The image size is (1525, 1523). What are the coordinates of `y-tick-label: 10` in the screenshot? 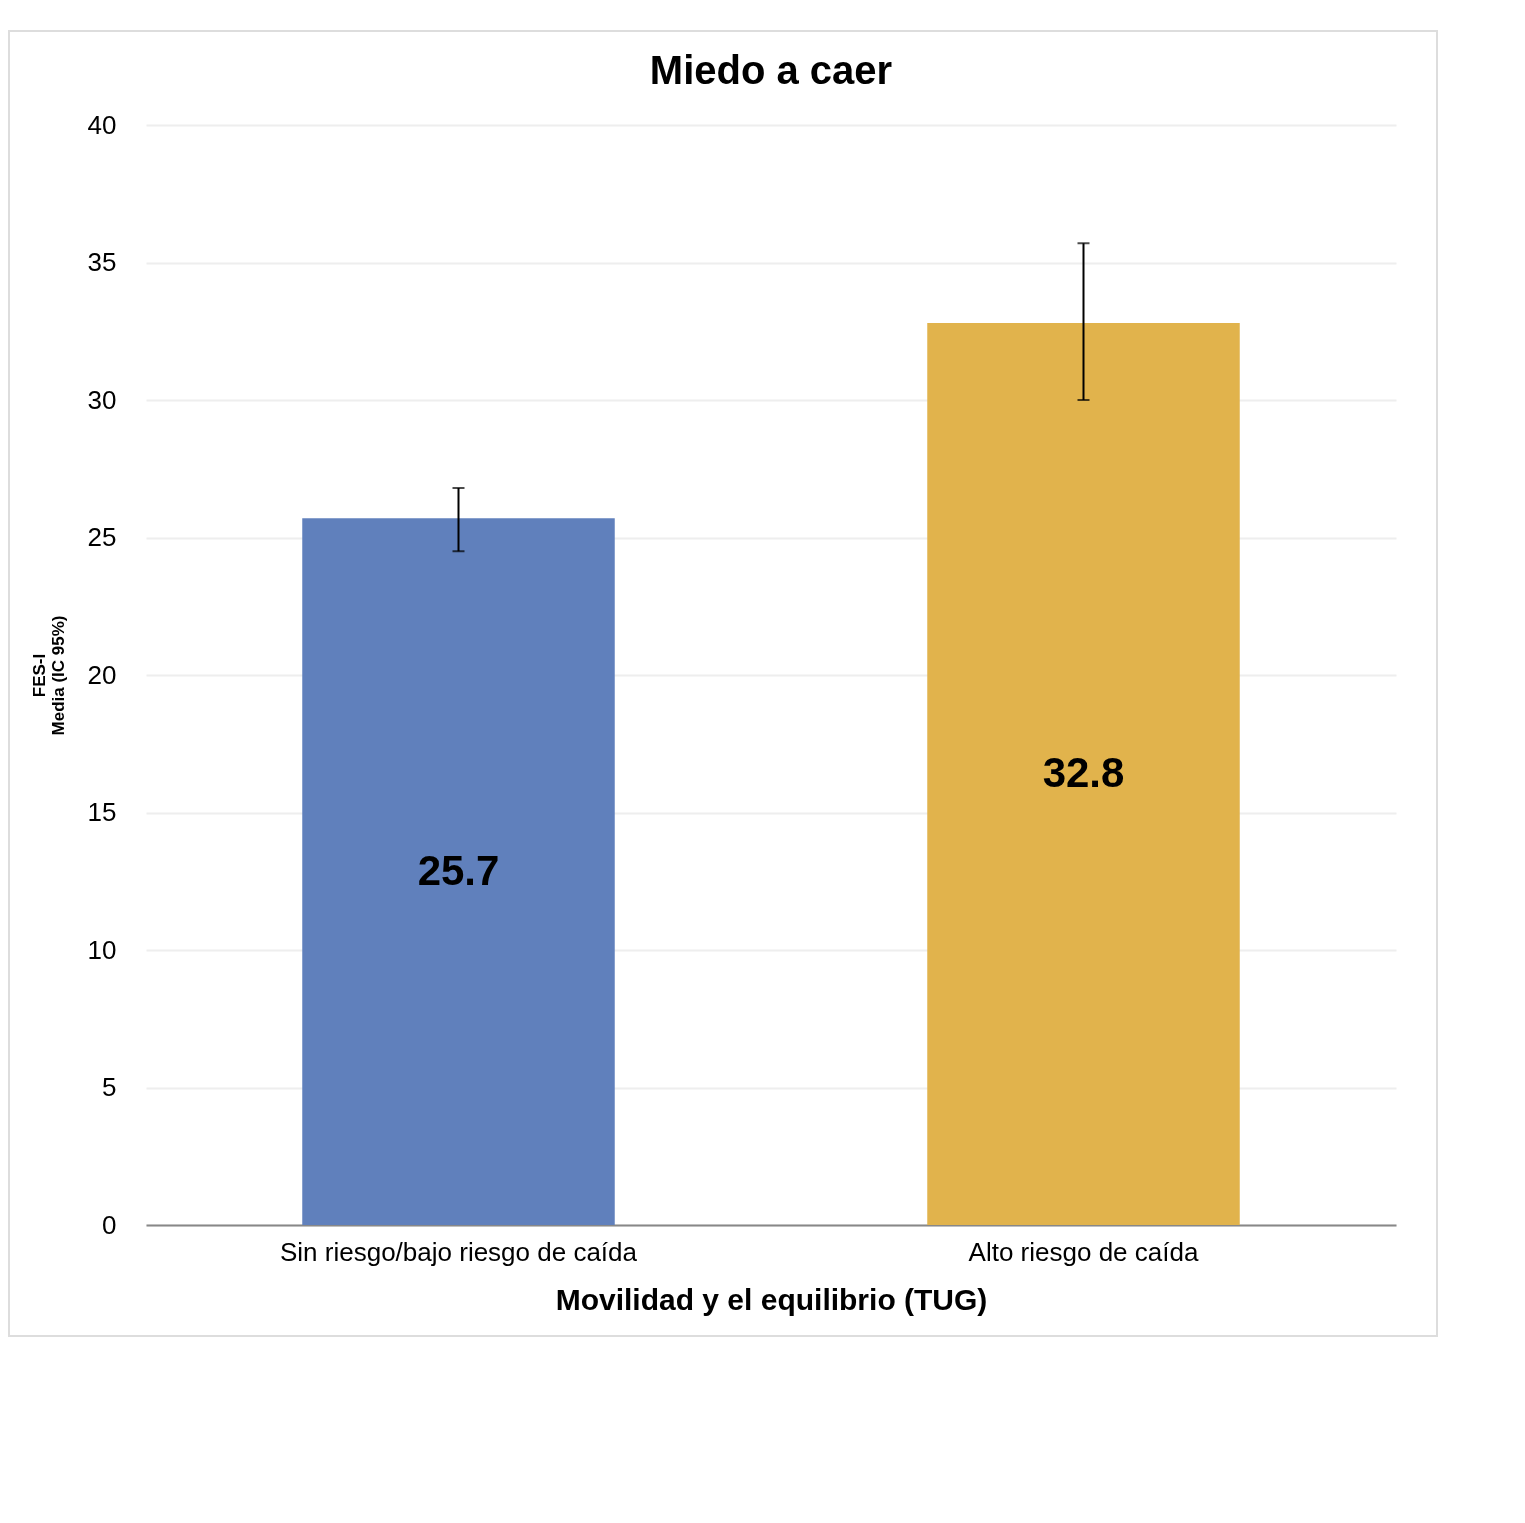 It's located at (102, 949).